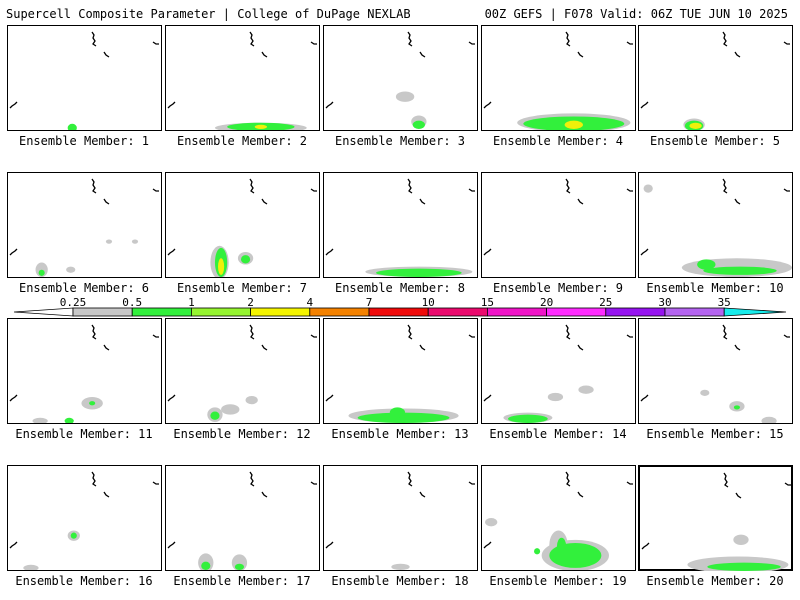 The width and height of the screenshot is (800, 600). Describe the element at coordinates (400, 434) in the screenshot. I see `ensemble-member-label-13: Ensemble Member: 13` at that location.